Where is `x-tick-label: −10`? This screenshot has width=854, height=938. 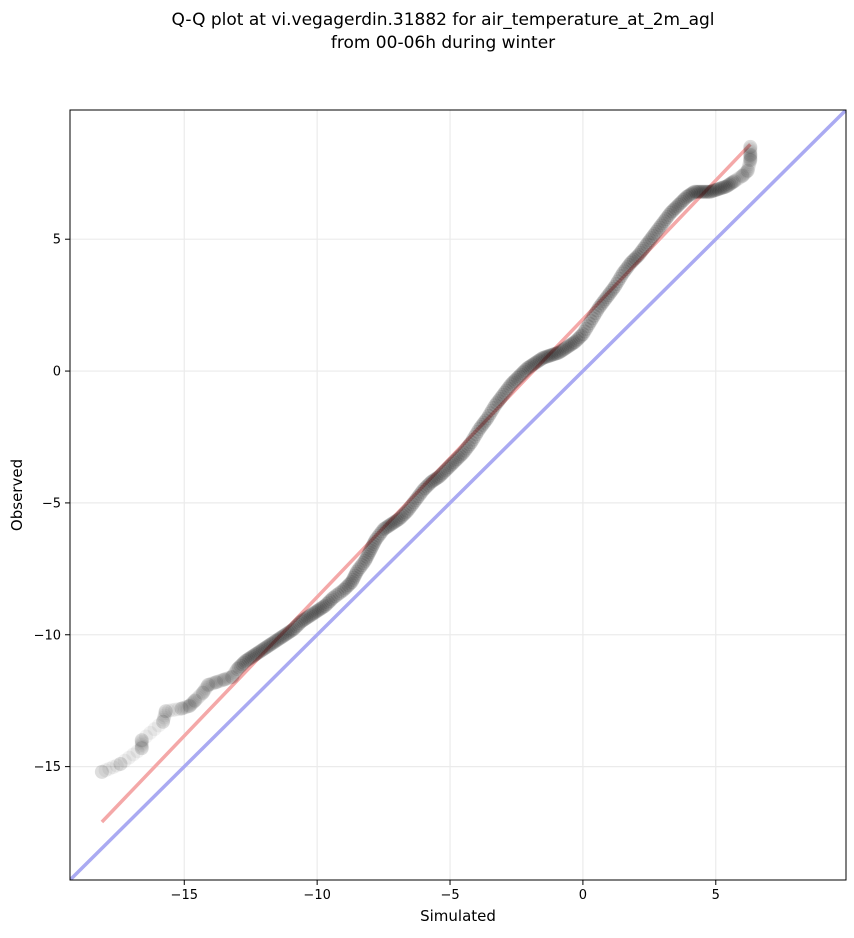 x-tick-label: −10 is located at coordinates (316, 895).